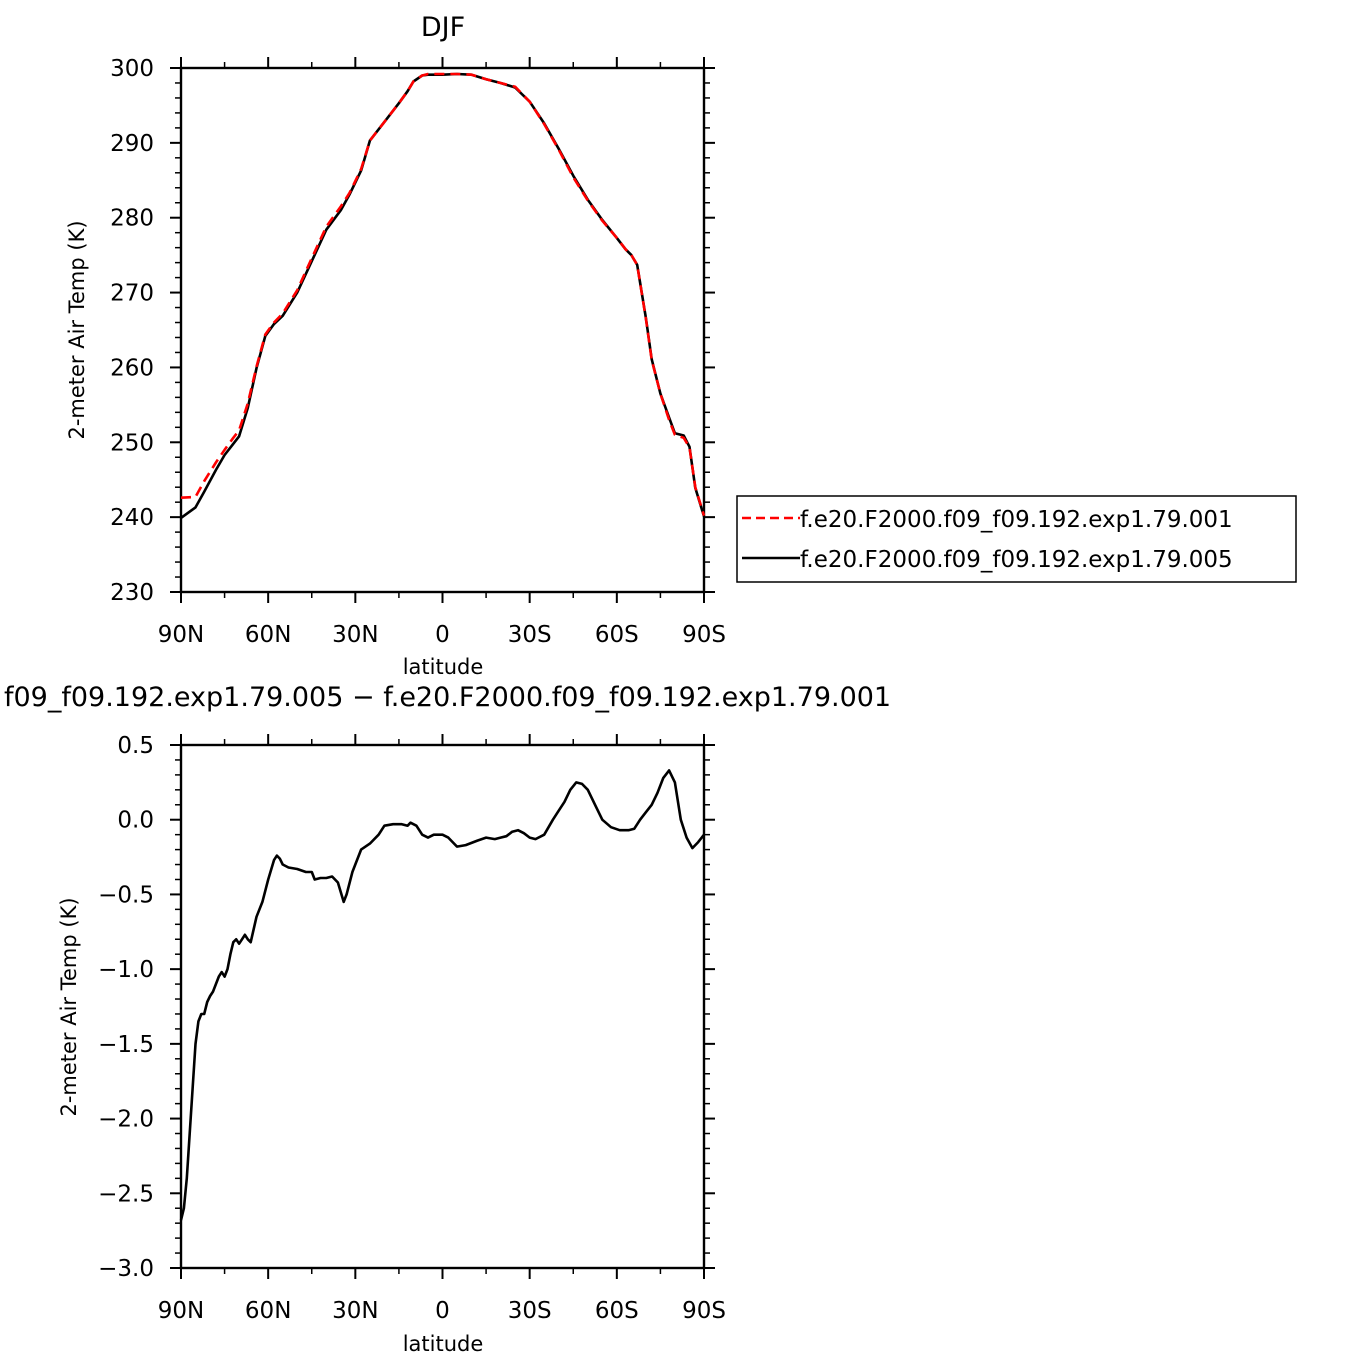  Describe the element at coordinates (132, 518) in the screenshot. I see `top-y-tick-label: 240` at that location.